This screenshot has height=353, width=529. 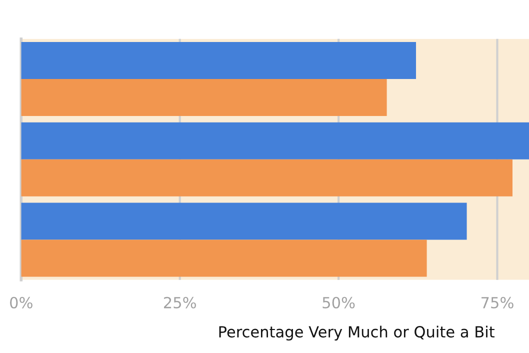 What do you see at coordinates (356, 333) in the screenshot?
I see `x-axis-title: Percentage Very Much or Quite a Bit` at bounding box center [356, 333].